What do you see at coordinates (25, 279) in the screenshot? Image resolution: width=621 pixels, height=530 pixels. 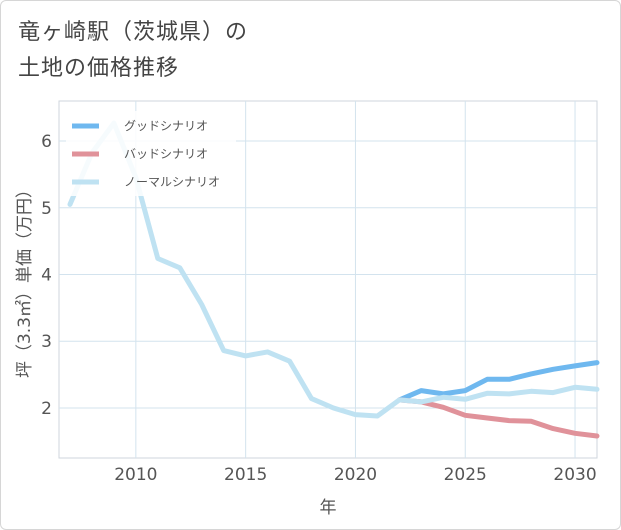 I see `y-axis-title: 坪（3.3㎡）単価（万円）` at bounding box center [25, 279].